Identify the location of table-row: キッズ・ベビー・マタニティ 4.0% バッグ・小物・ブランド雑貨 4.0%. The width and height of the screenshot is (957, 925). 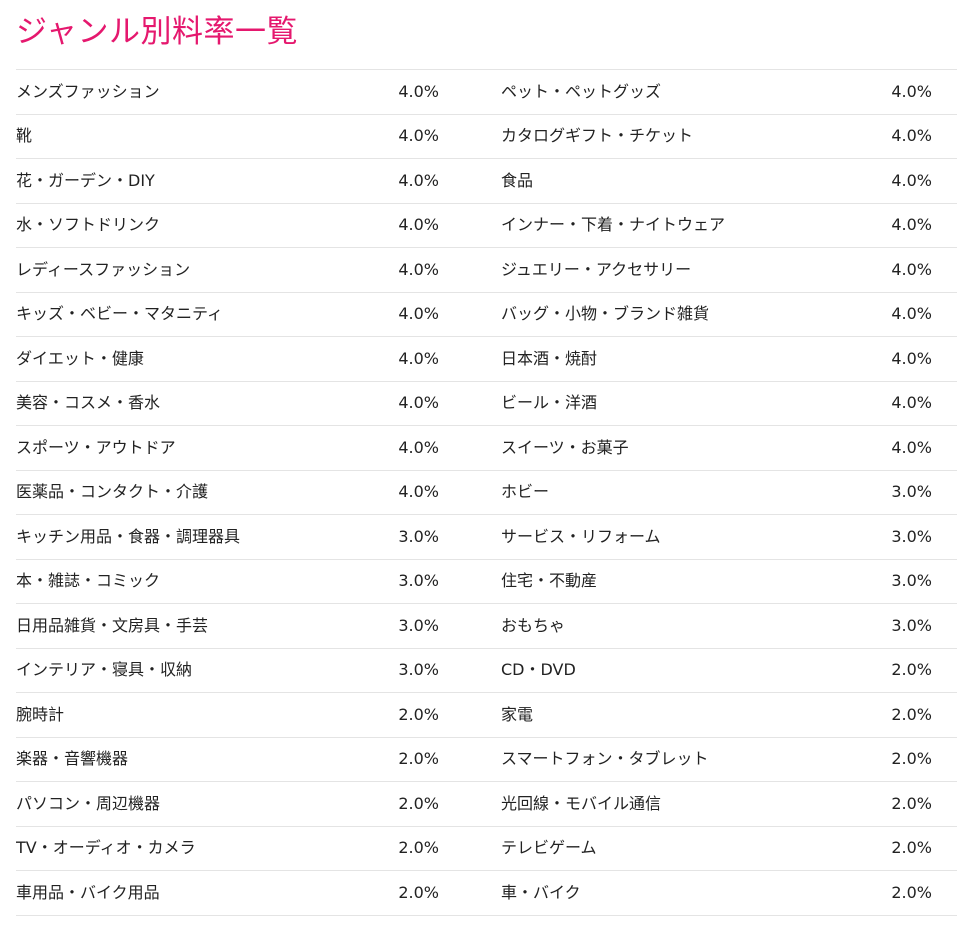
(486, 314).